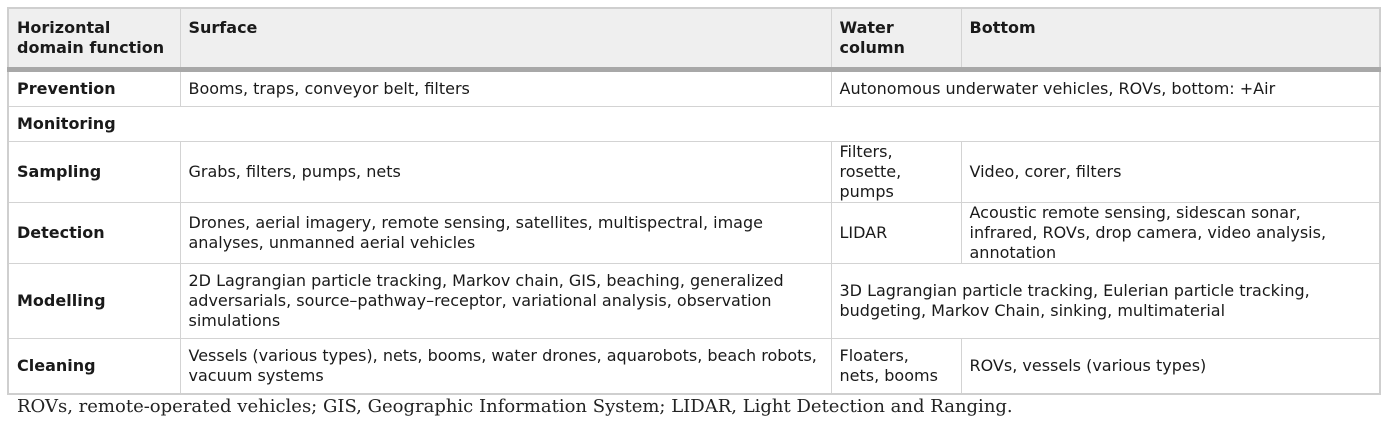 This screenshot has width=1393, height=433. What do you see at coordinates (94, 172) in the screenshot?
I see `row-label: Sampling` at bounding box center [94, 172].